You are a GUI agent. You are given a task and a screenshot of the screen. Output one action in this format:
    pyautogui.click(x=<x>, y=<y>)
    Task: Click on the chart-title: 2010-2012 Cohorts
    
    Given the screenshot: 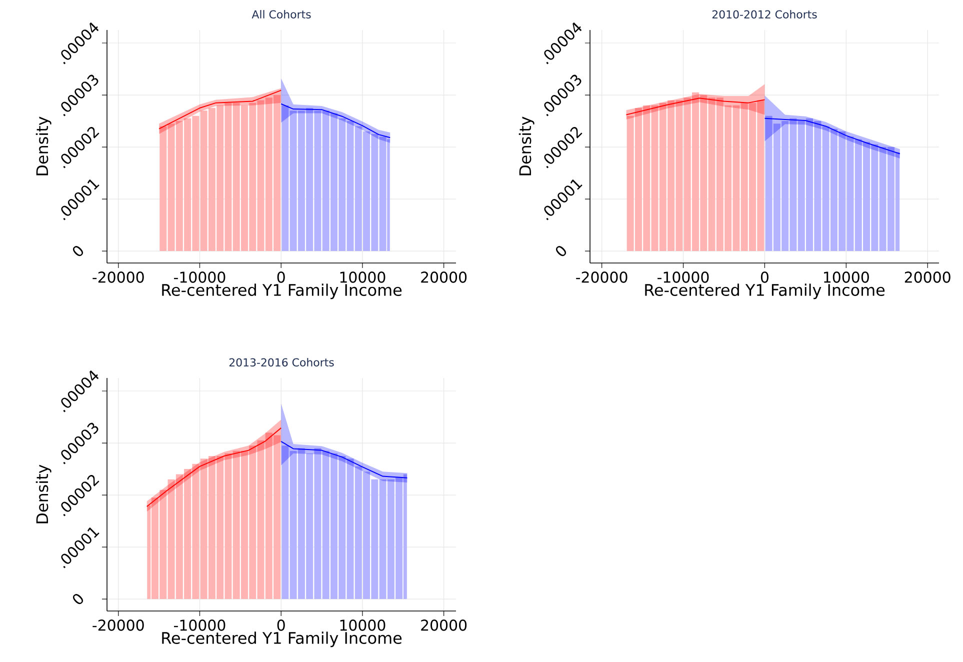 What is the action you would take?
    pyautogui.click(x=764, y=14)
    